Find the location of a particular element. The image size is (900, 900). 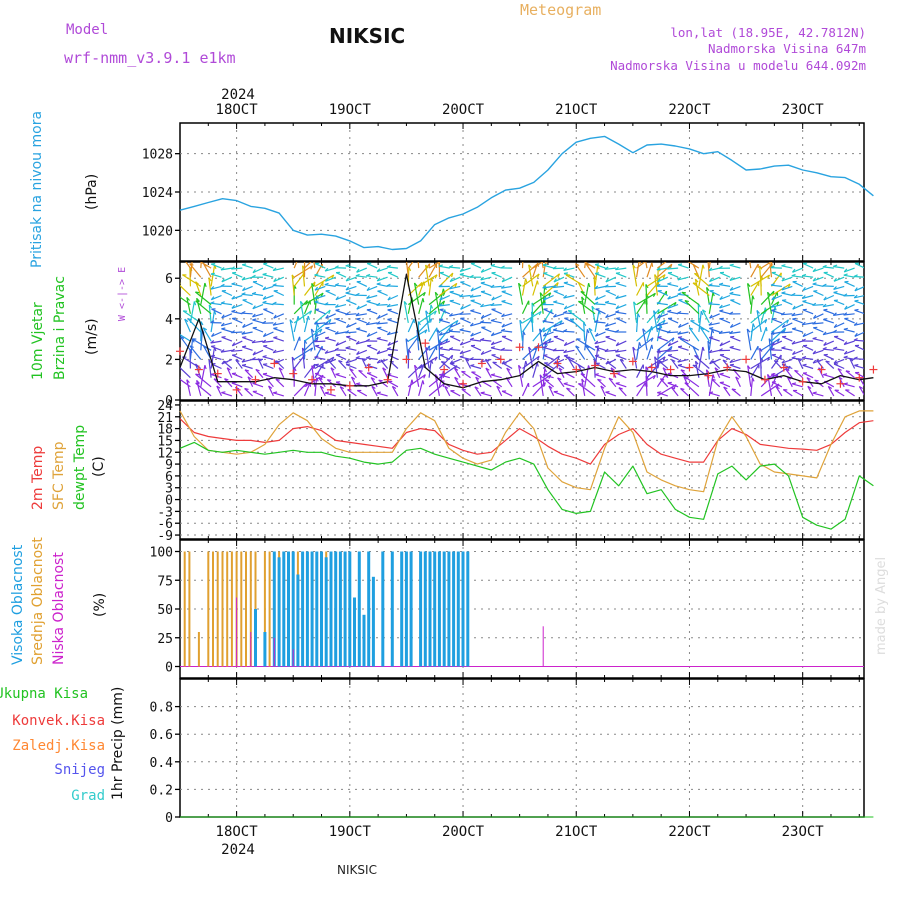

temp-unit: (C) is located at coordinates (99, 466).